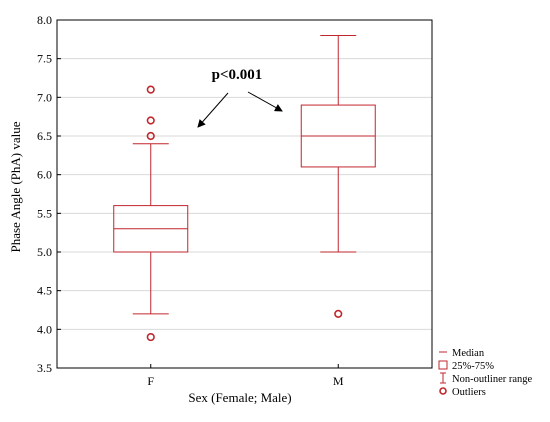 The image size is (550, 422). What do you see at coordinates (44, 175) in the screenshot?
I see `y-tick-label: 6.0` at bounding box center [44, 175].